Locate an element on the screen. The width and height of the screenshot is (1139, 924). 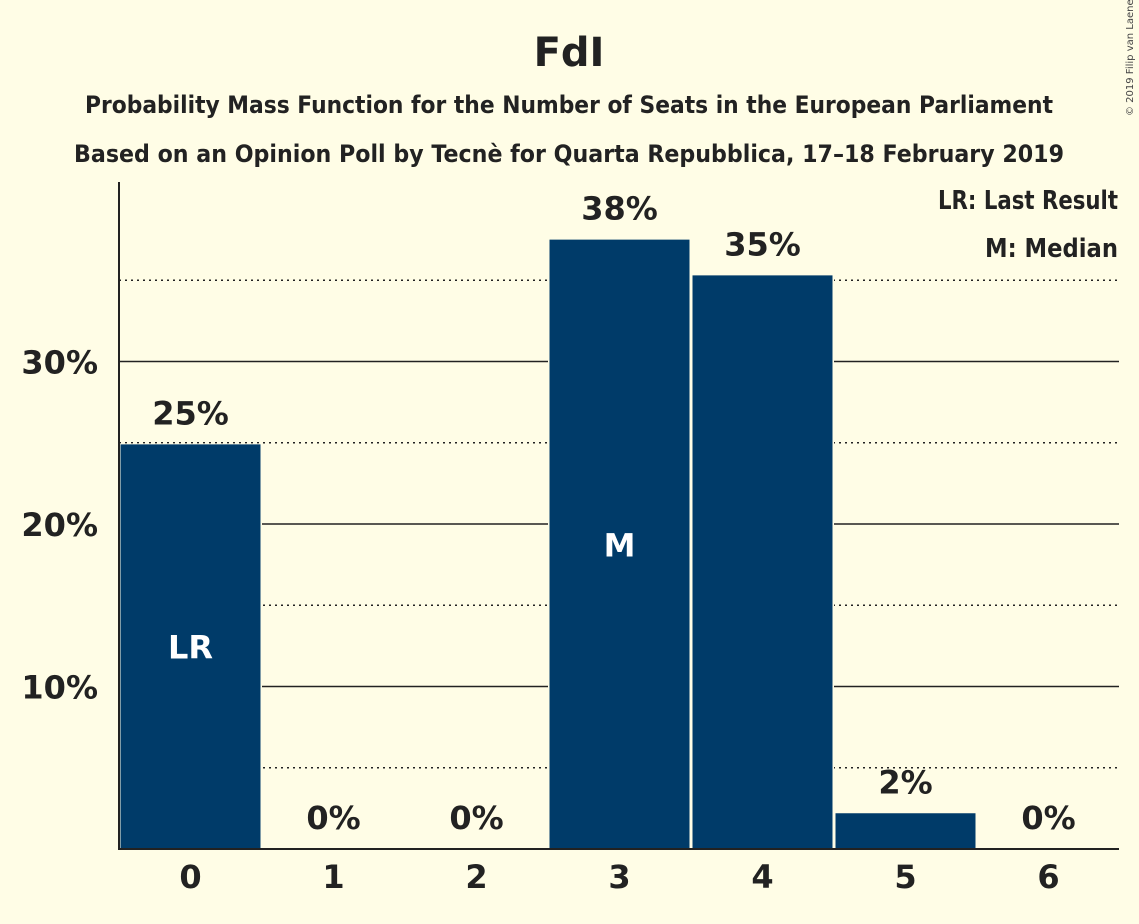
bar-value-label: 25% is located at coordinates (190, 413).